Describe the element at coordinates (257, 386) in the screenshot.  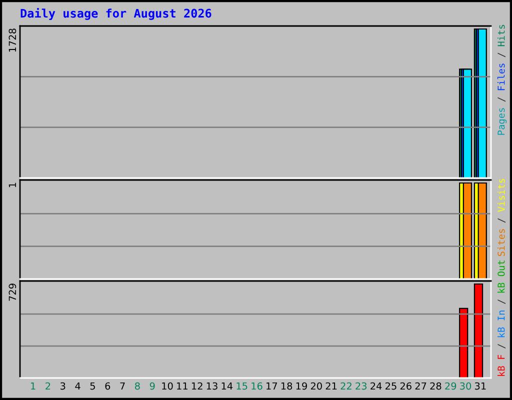
I see `x-tick-label: 16` at that location.